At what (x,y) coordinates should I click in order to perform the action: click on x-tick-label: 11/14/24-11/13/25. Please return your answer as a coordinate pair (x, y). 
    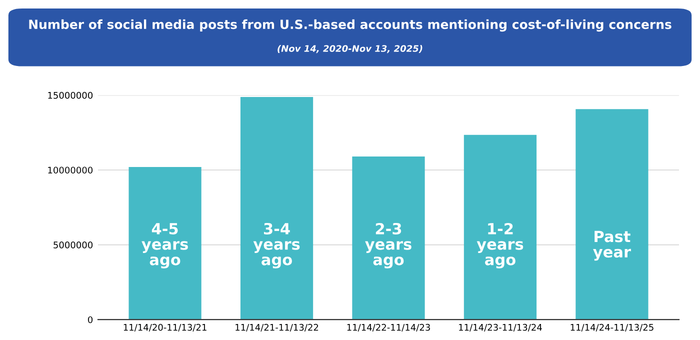
    Looking at the image, I should click on (612, 328).